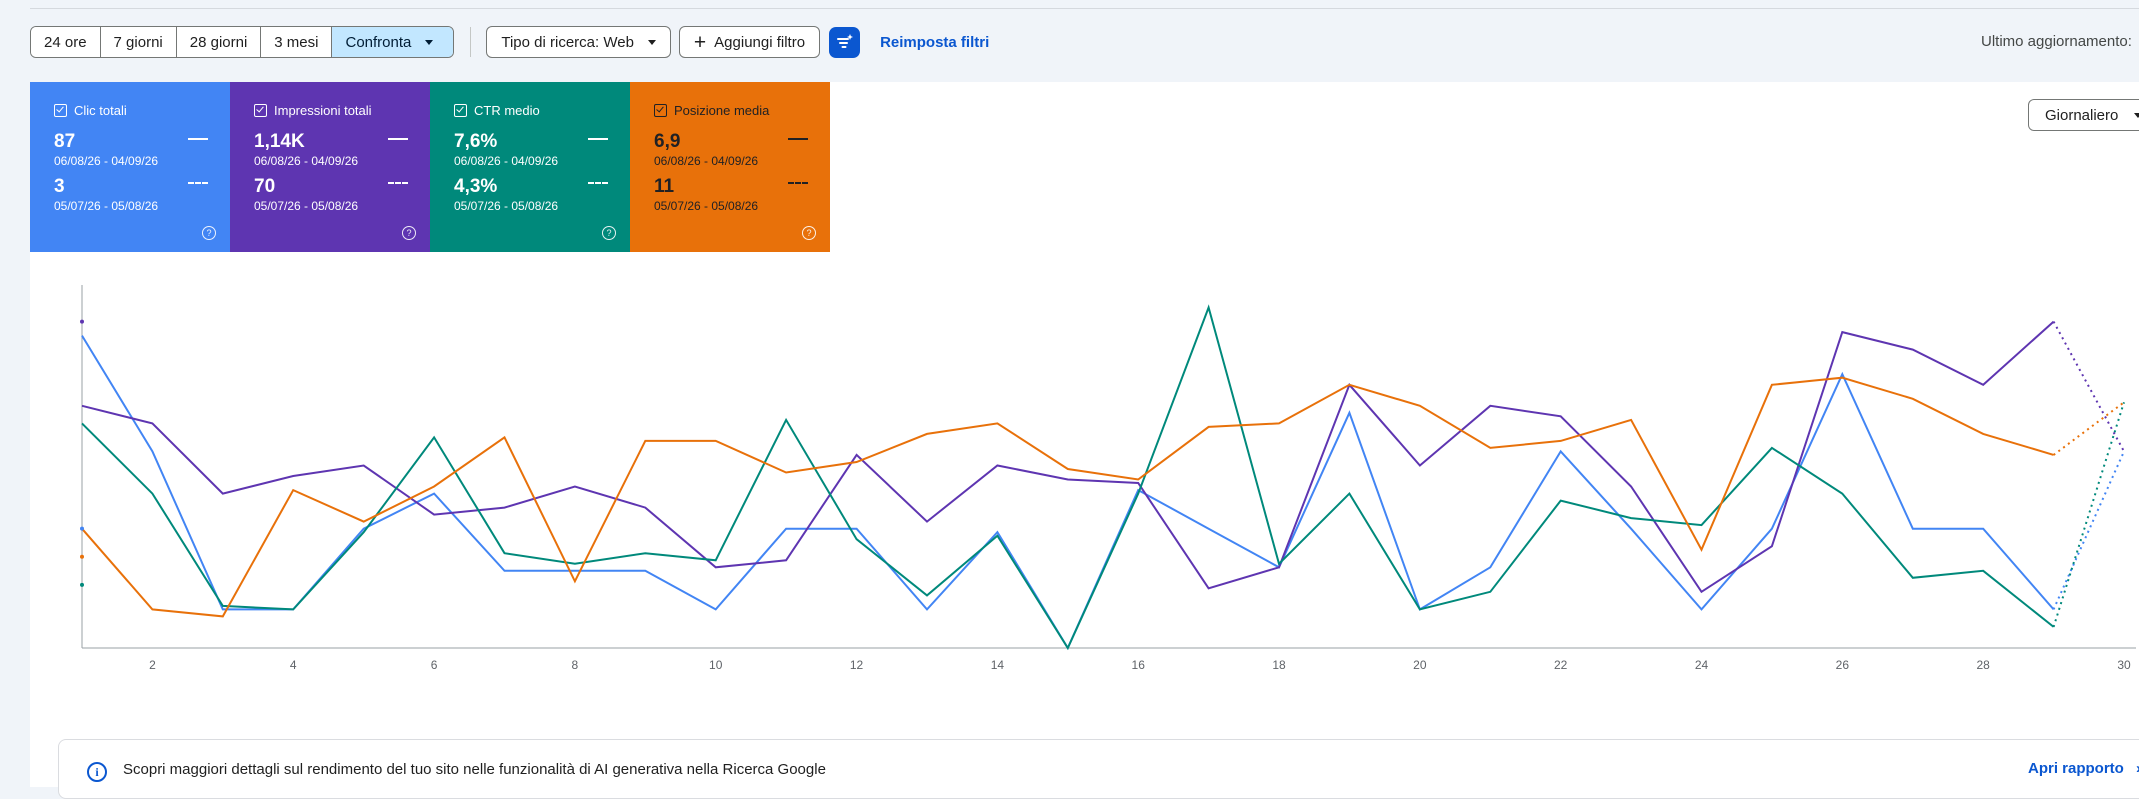  I want to click on compare-button: Confronta, so click(393, 42).